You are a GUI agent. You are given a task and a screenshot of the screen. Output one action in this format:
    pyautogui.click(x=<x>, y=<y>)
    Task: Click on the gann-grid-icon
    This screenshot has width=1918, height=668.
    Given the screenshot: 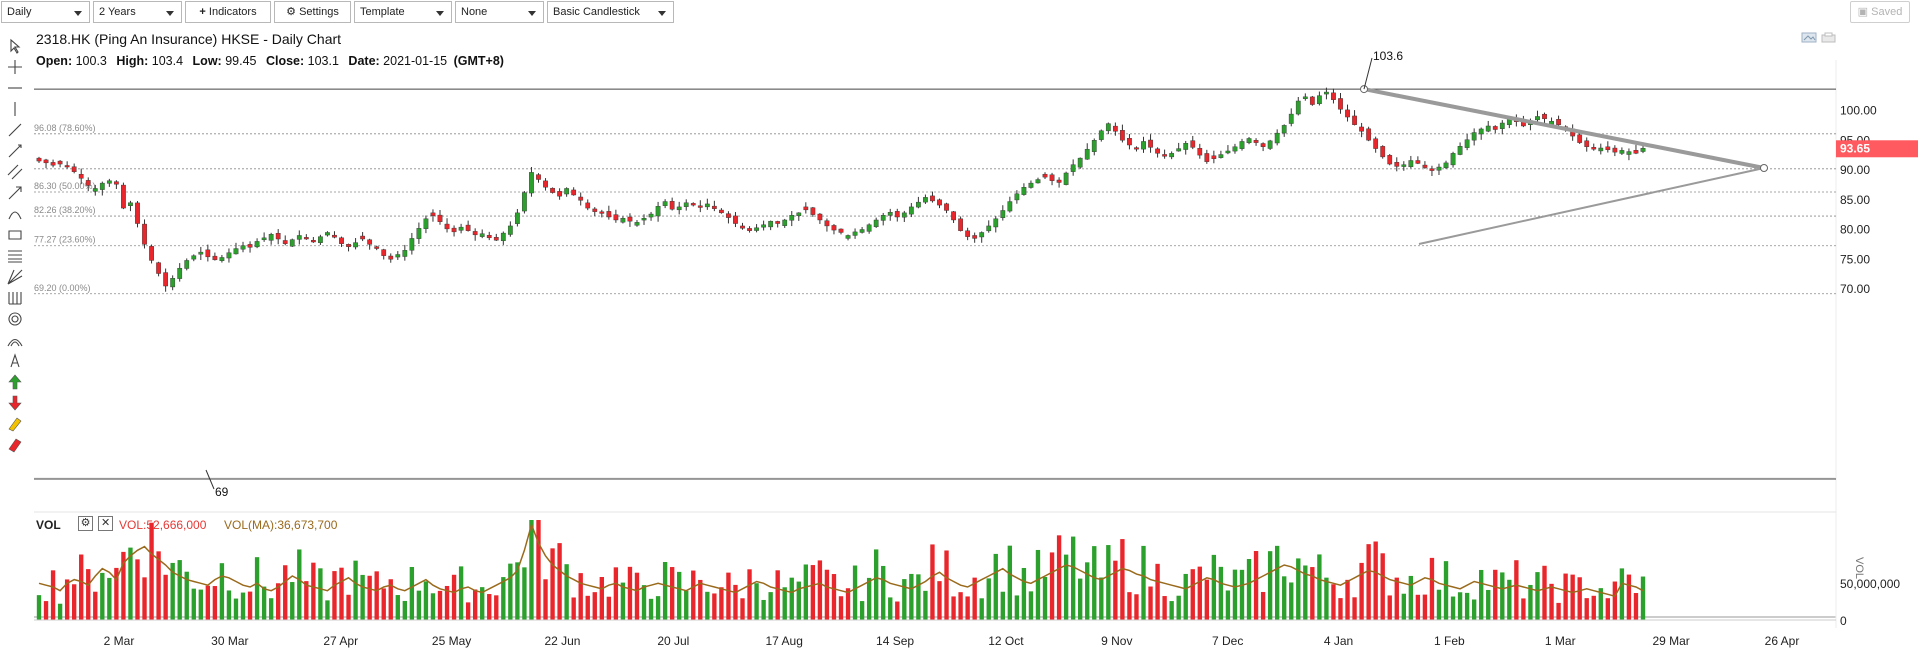 What is the action you would take?
    pyautogui.click(x=14, y=297)
    